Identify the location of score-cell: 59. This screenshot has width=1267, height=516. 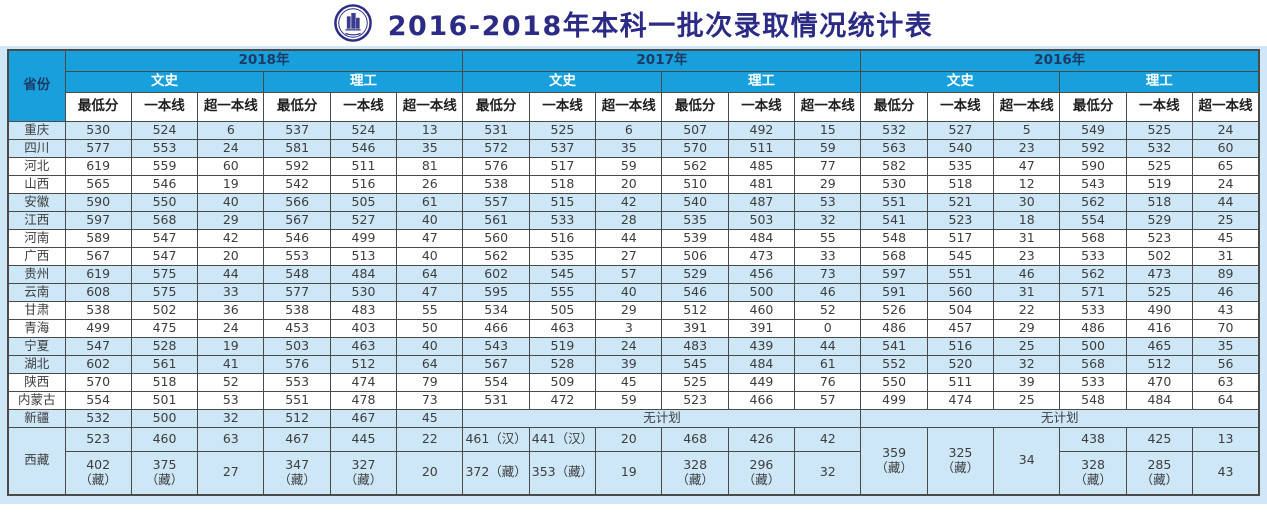
(629, 166).